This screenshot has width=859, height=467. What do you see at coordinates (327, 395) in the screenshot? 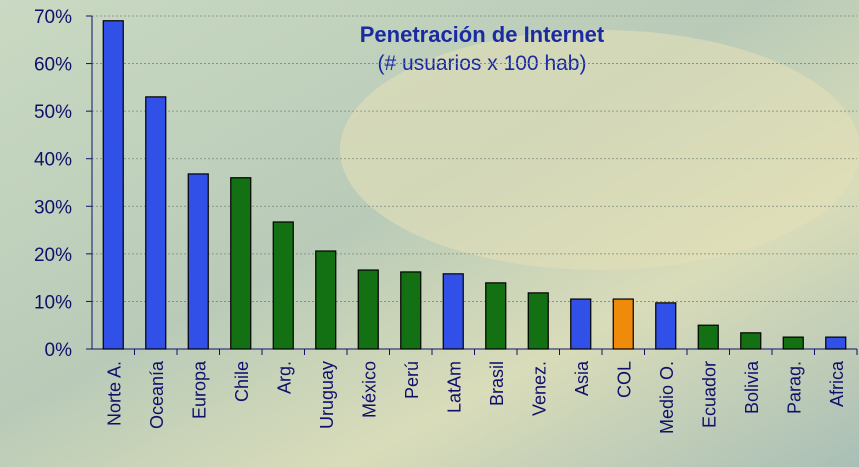
I see `x-tick-label: Uruguay` at bounding box center [327, 395].